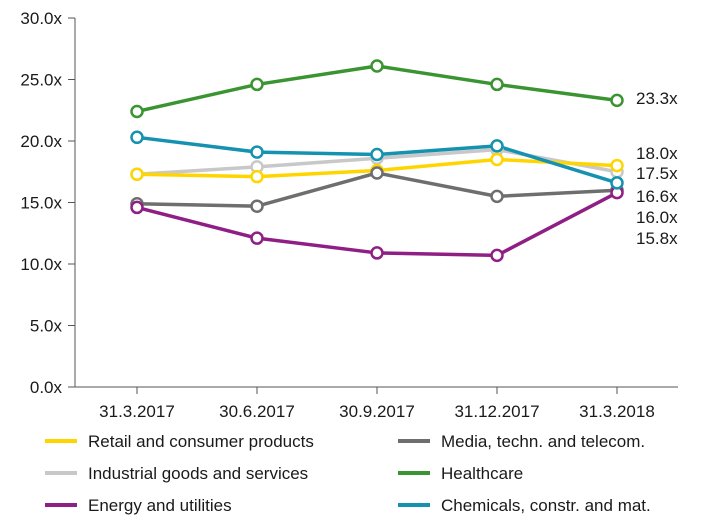 This screenshot has width=702, height=515. What do you see at coordinates (198, 473) in the screenshot?
I see `legend-label: Industrial goods and services` at bounding box center [198, 473].